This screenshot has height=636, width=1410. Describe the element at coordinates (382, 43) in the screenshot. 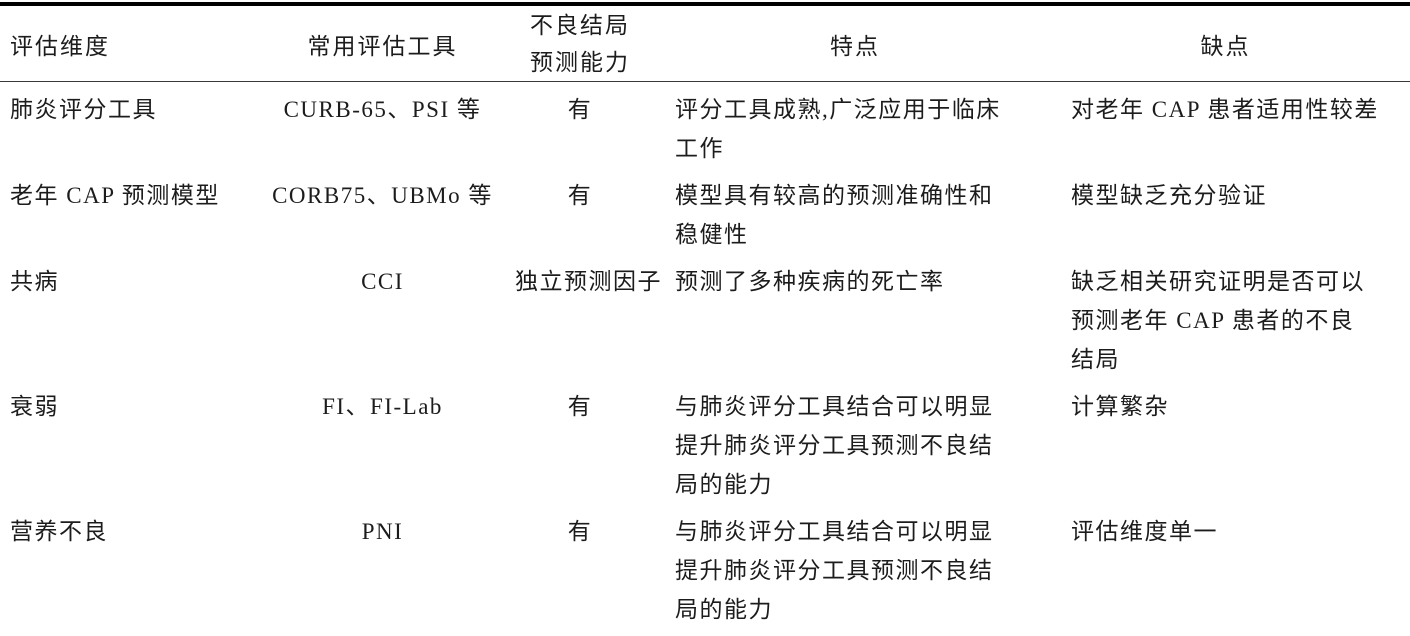

I see `column-header-tools: 常用评估工具` at that location.